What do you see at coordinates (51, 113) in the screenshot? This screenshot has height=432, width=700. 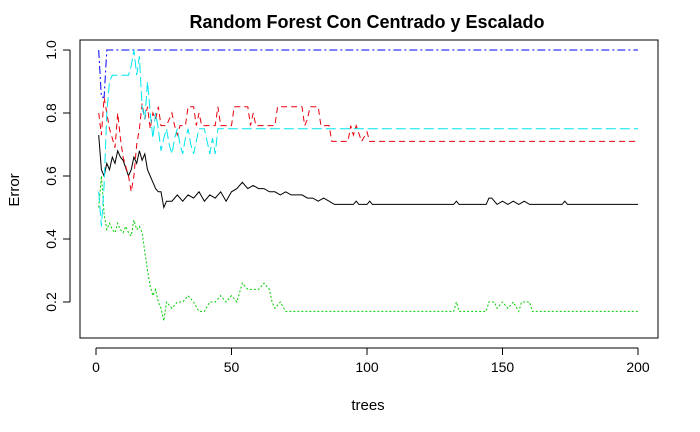 I see `y-tick-label: 0.8` at bounding box center [51, 113].